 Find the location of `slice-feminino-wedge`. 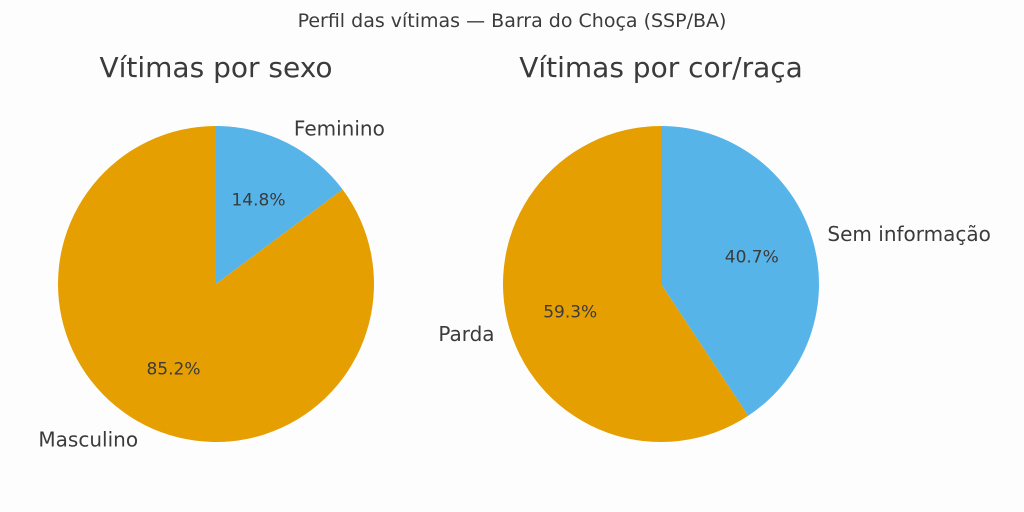

slice-feminino-wedge is located at coordinates (279, 205).